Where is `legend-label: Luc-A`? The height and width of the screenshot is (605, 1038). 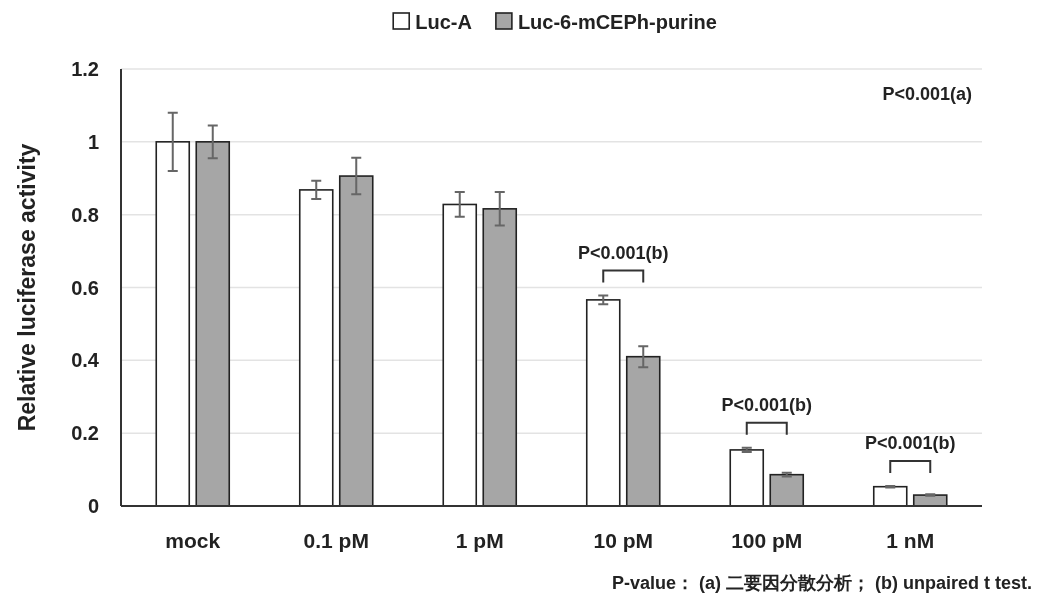
legend-label: Luc-A is located at coordinates (443, 22).